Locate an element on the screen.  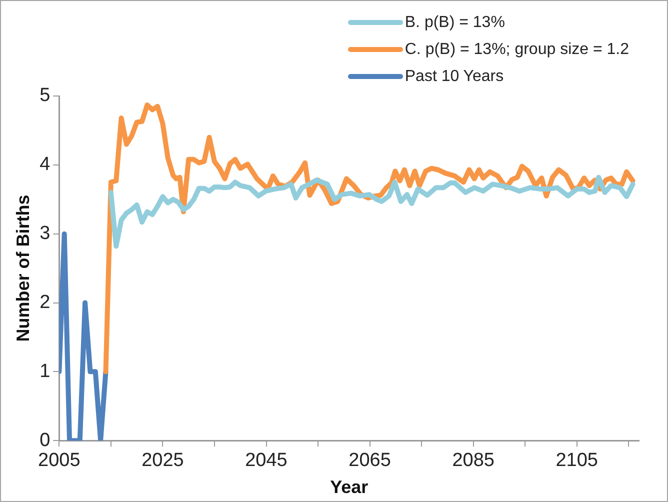
y-tick-label: 1 is located at coordinates (45, 371).